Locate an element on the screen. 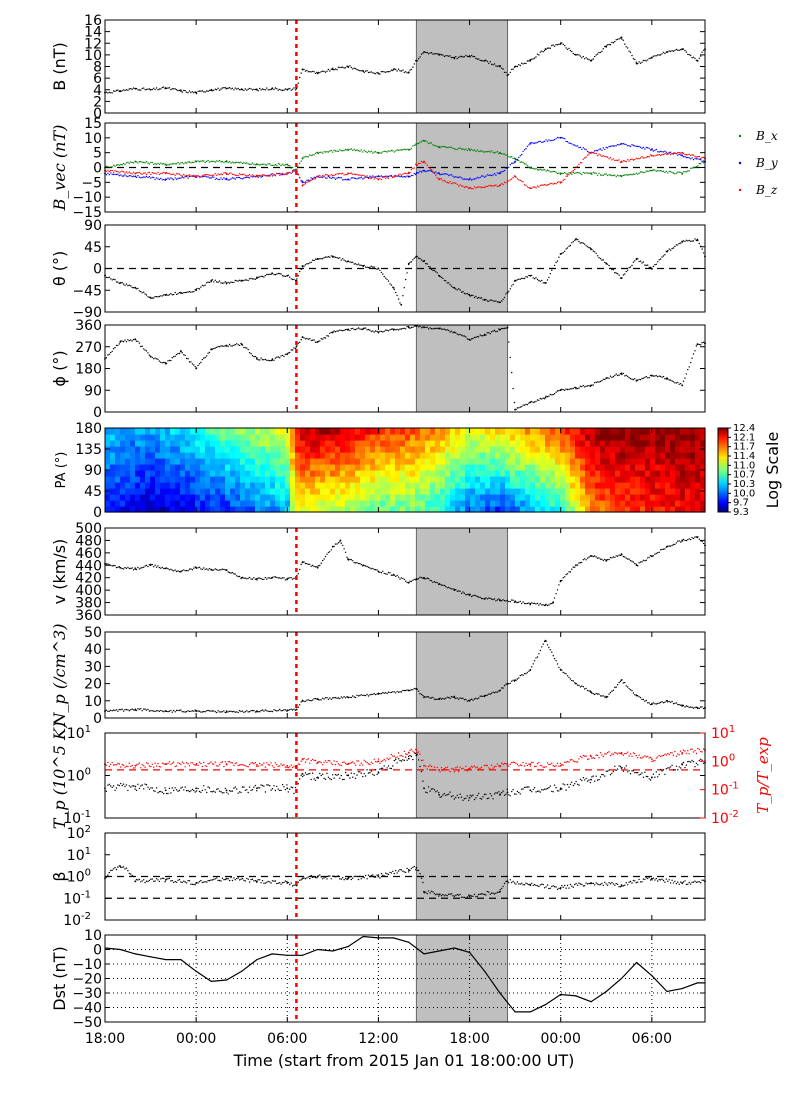 The image size is (800, 1100). y-tick-label: 0 is located at coordinates (97, 114).